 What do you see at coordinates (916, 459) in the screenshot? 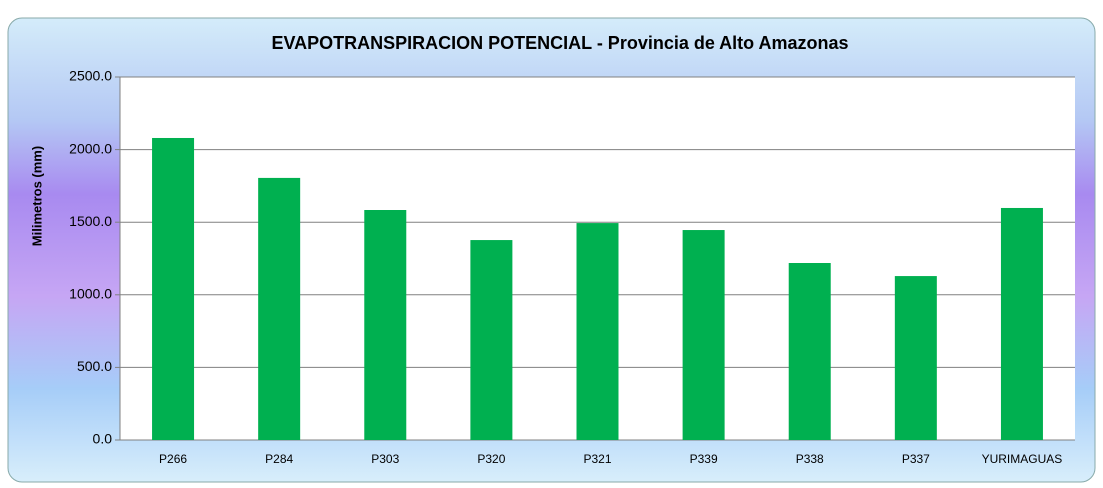
I see `x-tick-label: P337` at bounding box center [916, 459].